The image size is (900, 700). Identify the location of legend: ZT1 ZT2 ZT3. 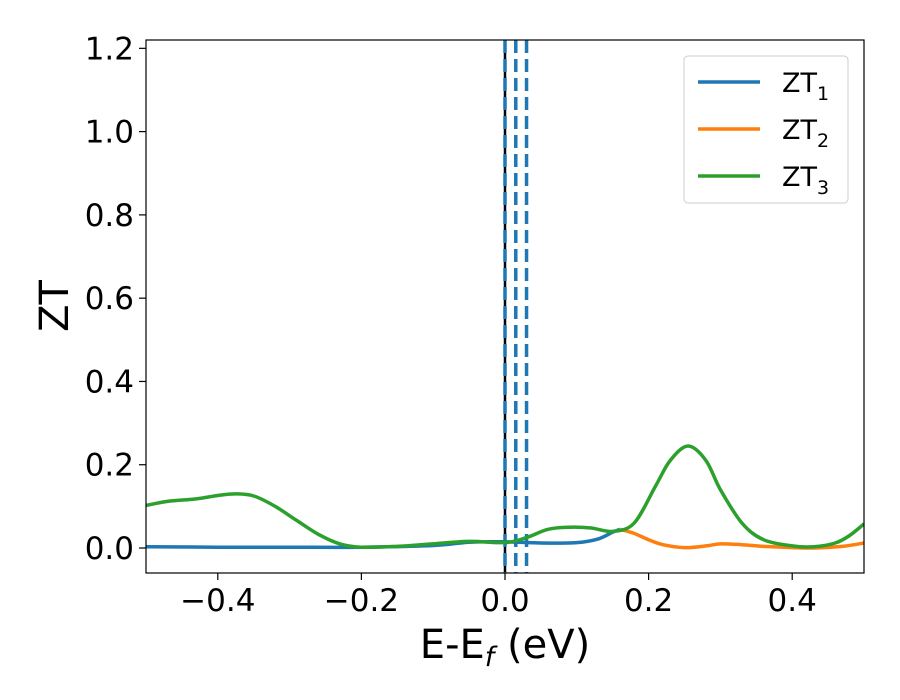
(766, 129).